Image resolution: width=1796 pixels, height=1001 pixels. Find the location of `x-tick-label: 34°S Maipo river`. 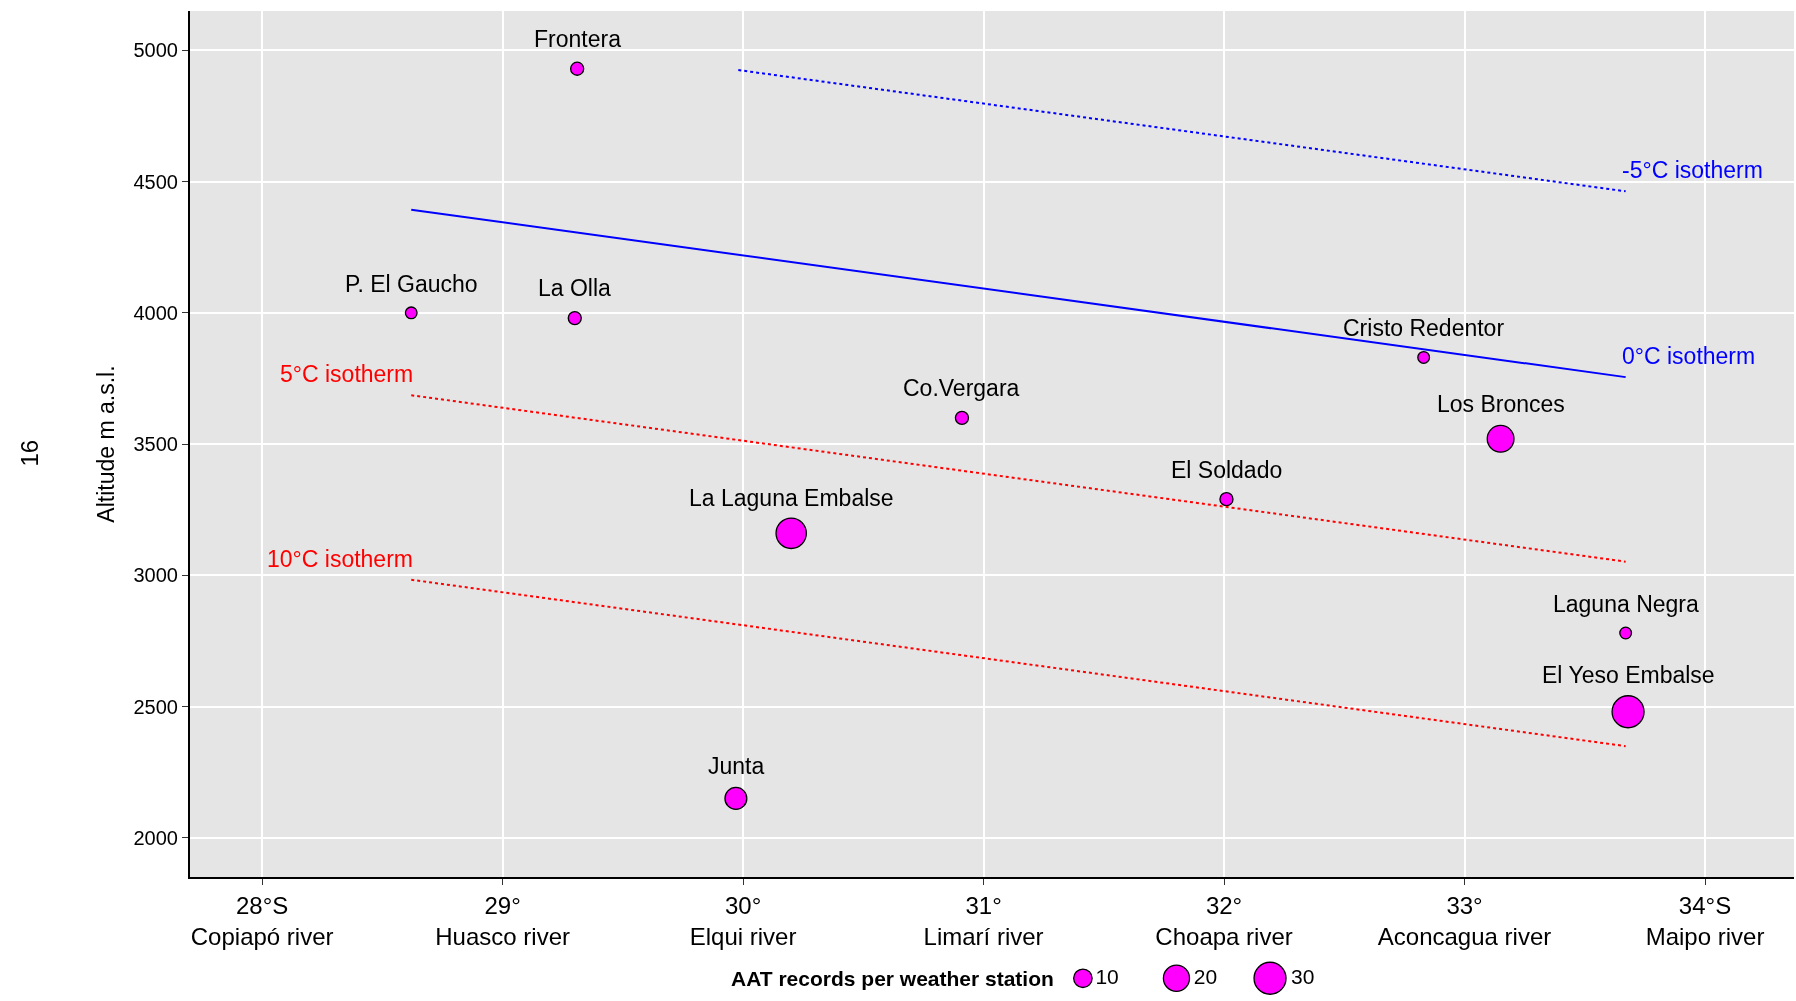

x-tick-label: 34°S Maipo river is located at coordinates (1705, 921).